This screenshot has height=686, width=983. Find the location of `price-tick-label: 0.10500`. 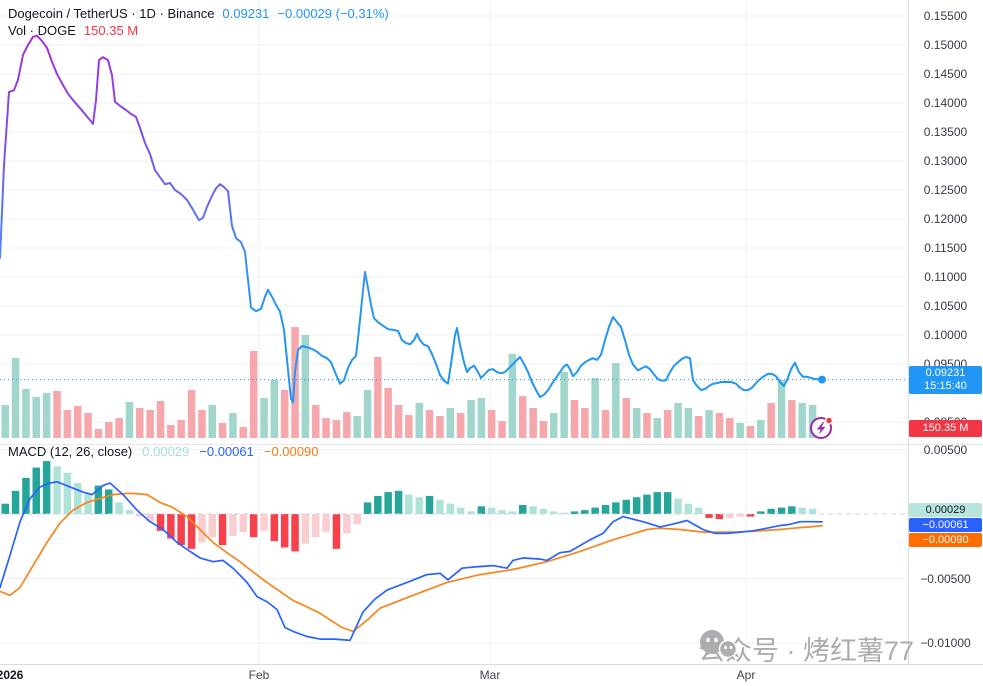

price-tick-label: 0.10500 is located at coordinates (945, 306).